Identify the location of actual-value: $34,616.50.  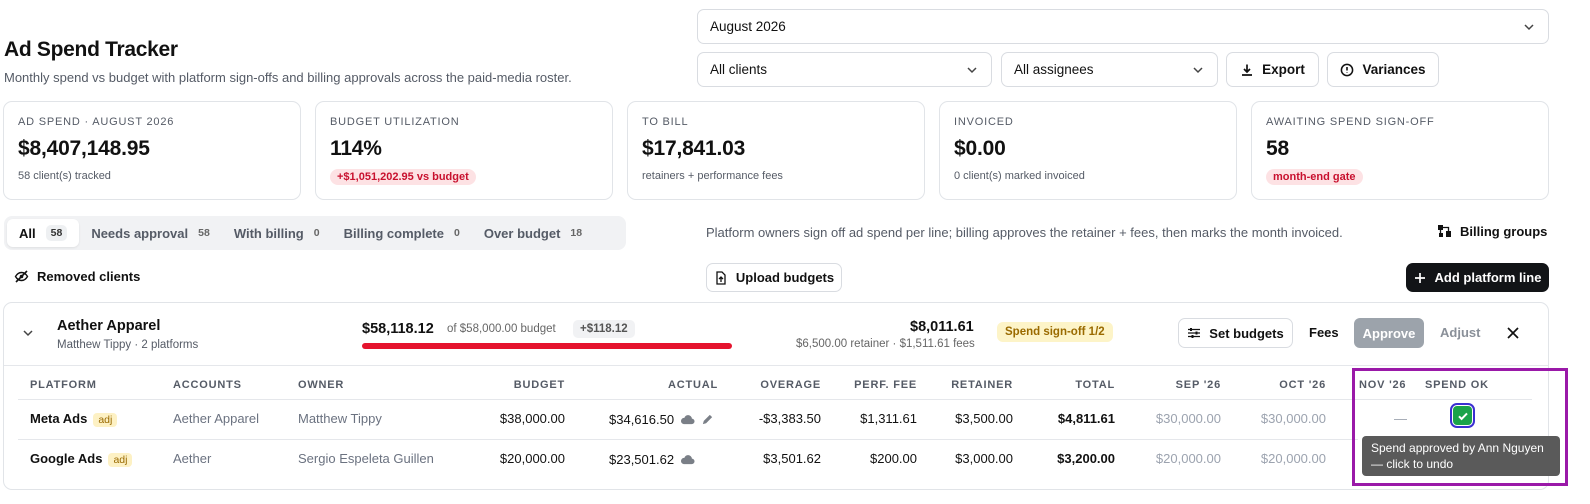
(642, 419).